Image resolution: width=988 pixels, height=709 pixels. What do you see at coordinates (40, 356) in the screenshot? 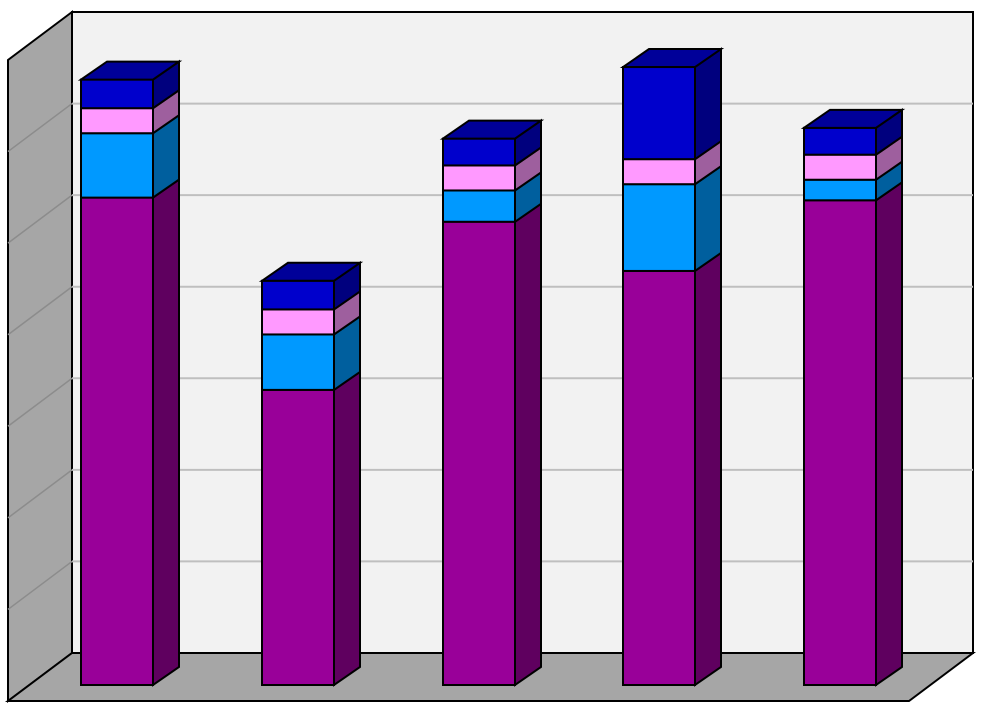
I see `side-wall` at bounding box center [40, 356].